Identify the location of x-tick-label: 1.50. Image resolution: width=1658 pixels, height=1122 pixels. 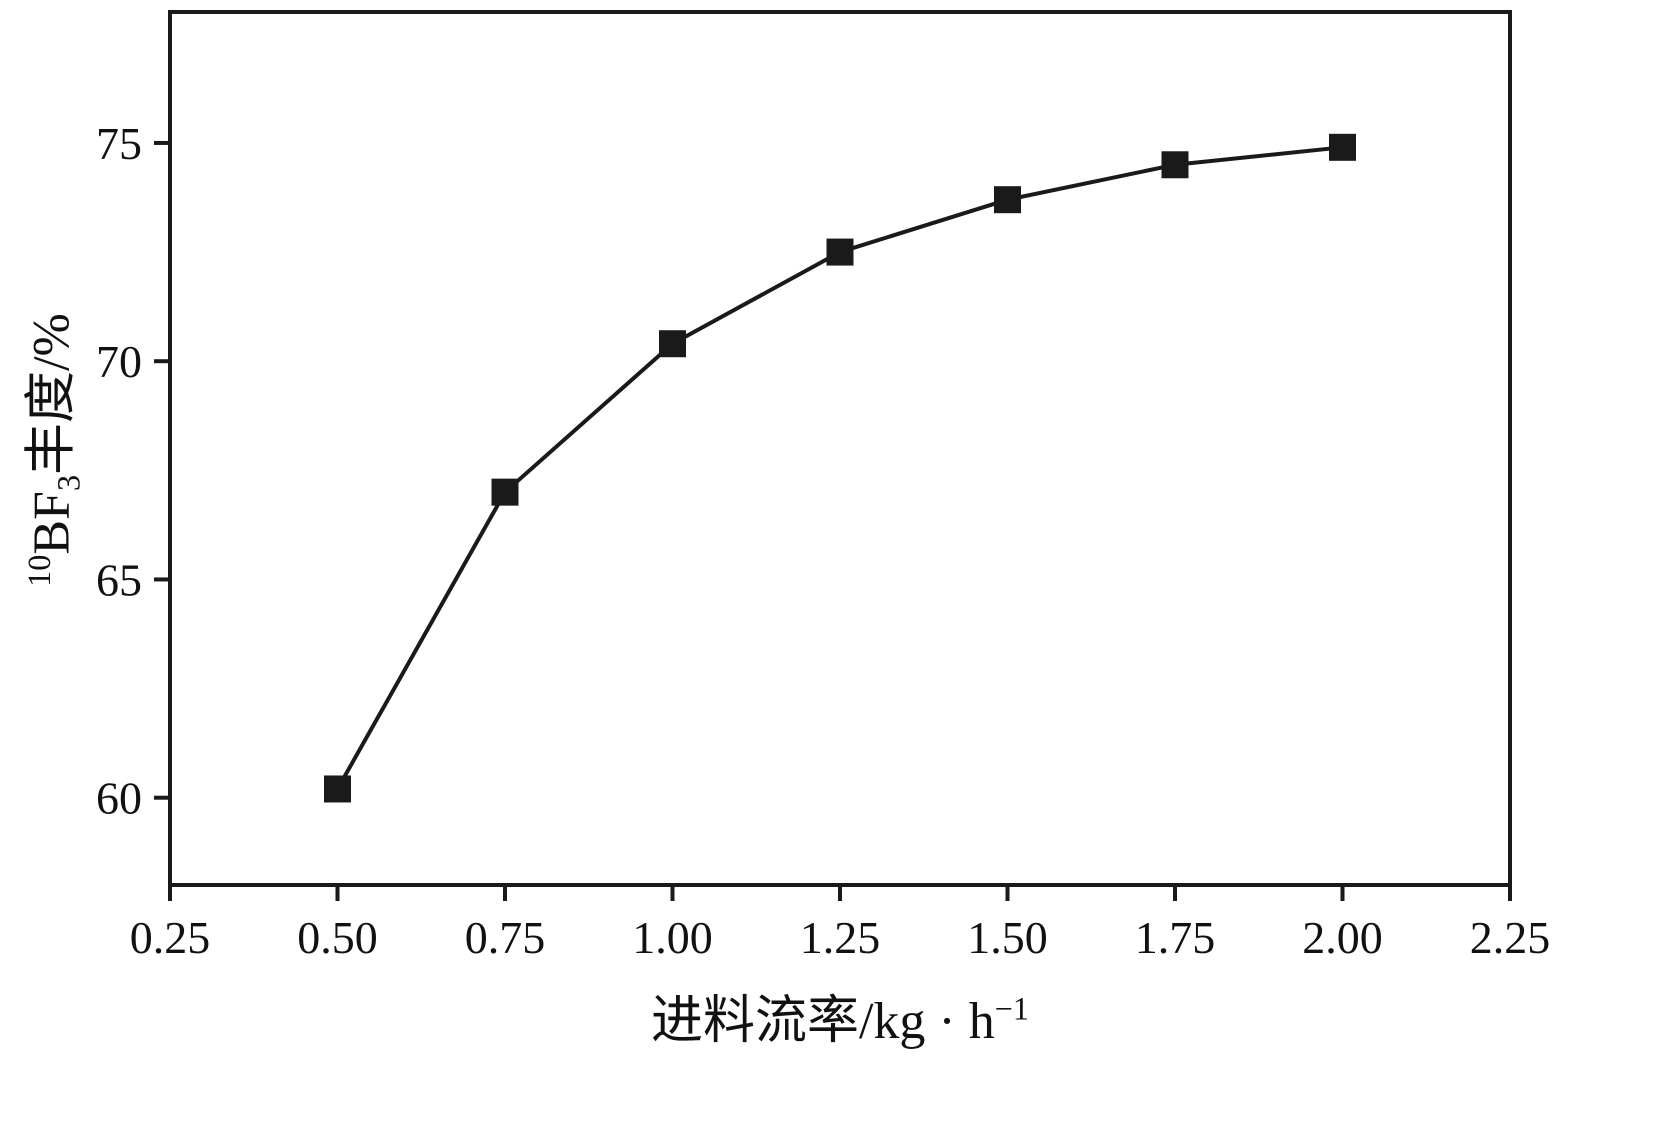
(1007, 937).